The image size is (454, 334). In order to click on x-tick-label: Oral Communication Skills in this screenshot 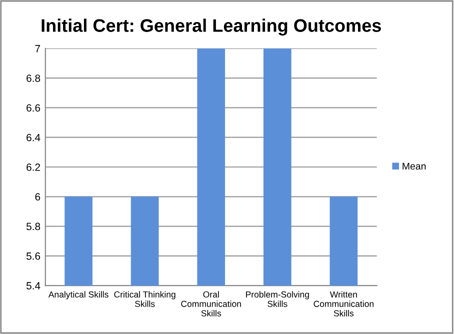, I will do `click(211, 303)`.